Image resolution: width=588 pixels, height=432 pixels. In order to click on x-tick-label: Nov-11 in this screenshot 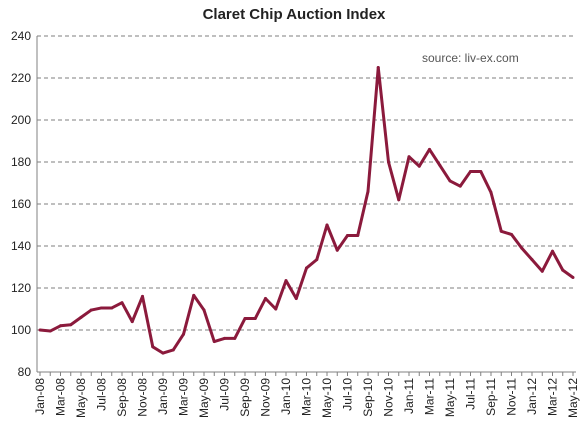, I will do `click(512, 397)`.